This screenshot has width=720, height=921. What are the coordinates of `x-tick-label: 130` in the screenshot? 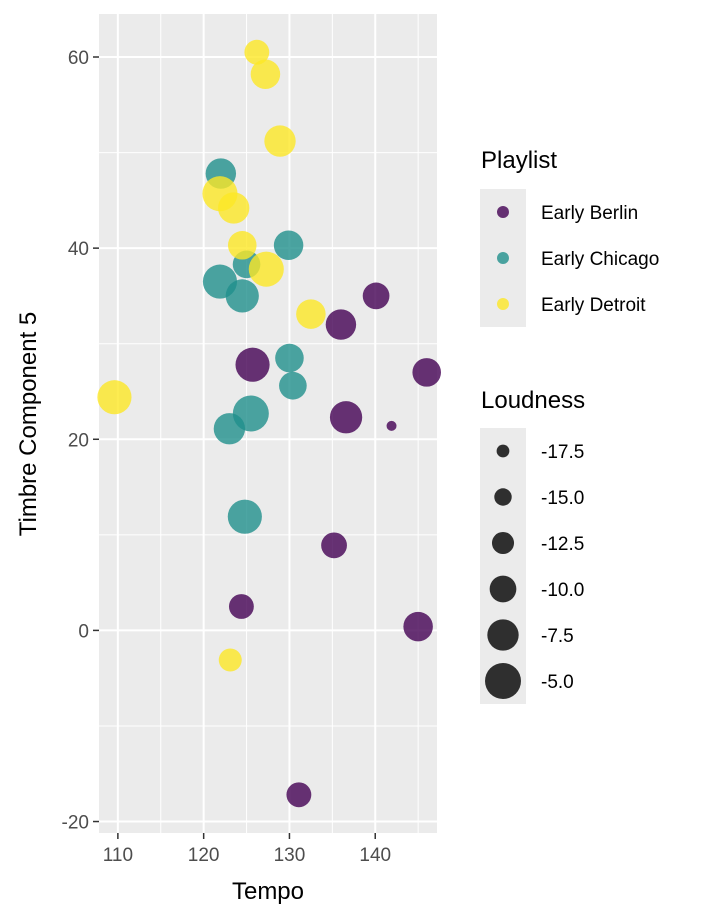 It's located at (290, 855).